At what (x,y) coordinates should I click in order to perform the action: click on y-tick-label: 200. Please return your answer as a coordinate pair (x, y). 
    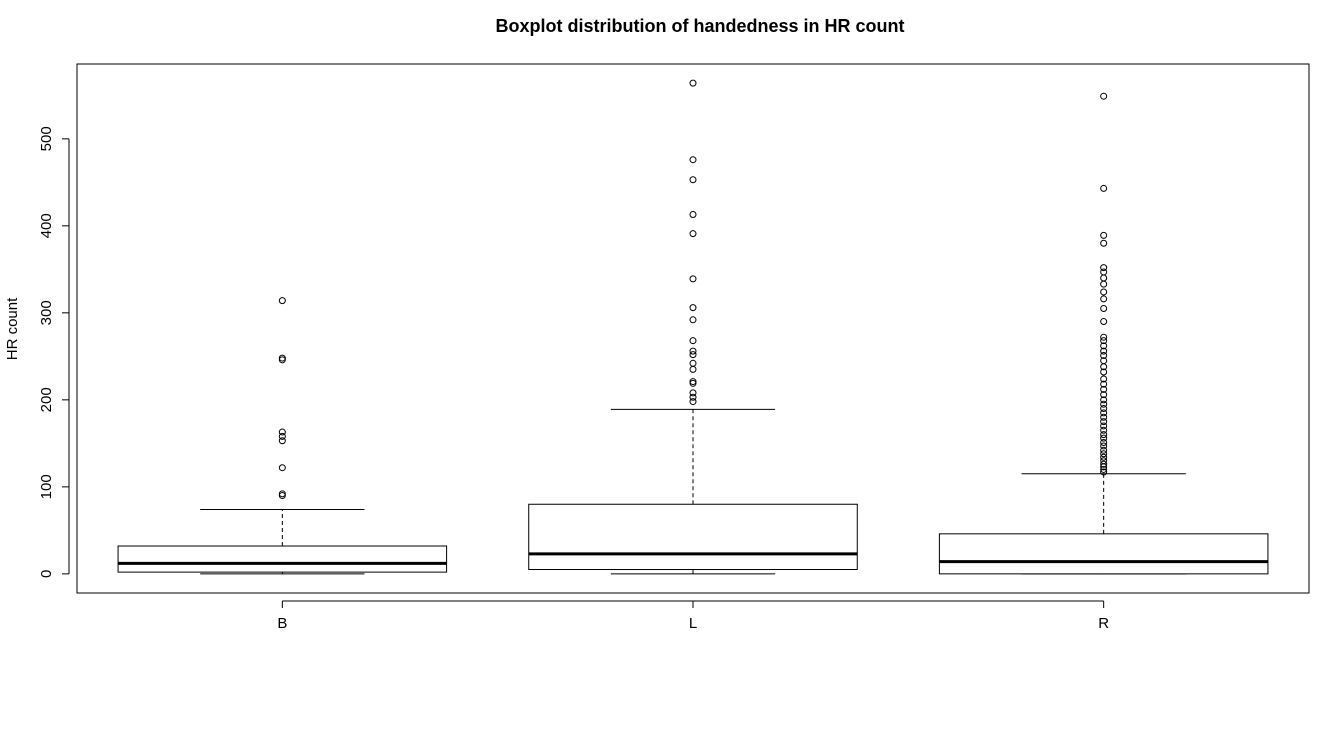
    Looking at the image, I should click on (46, 399).